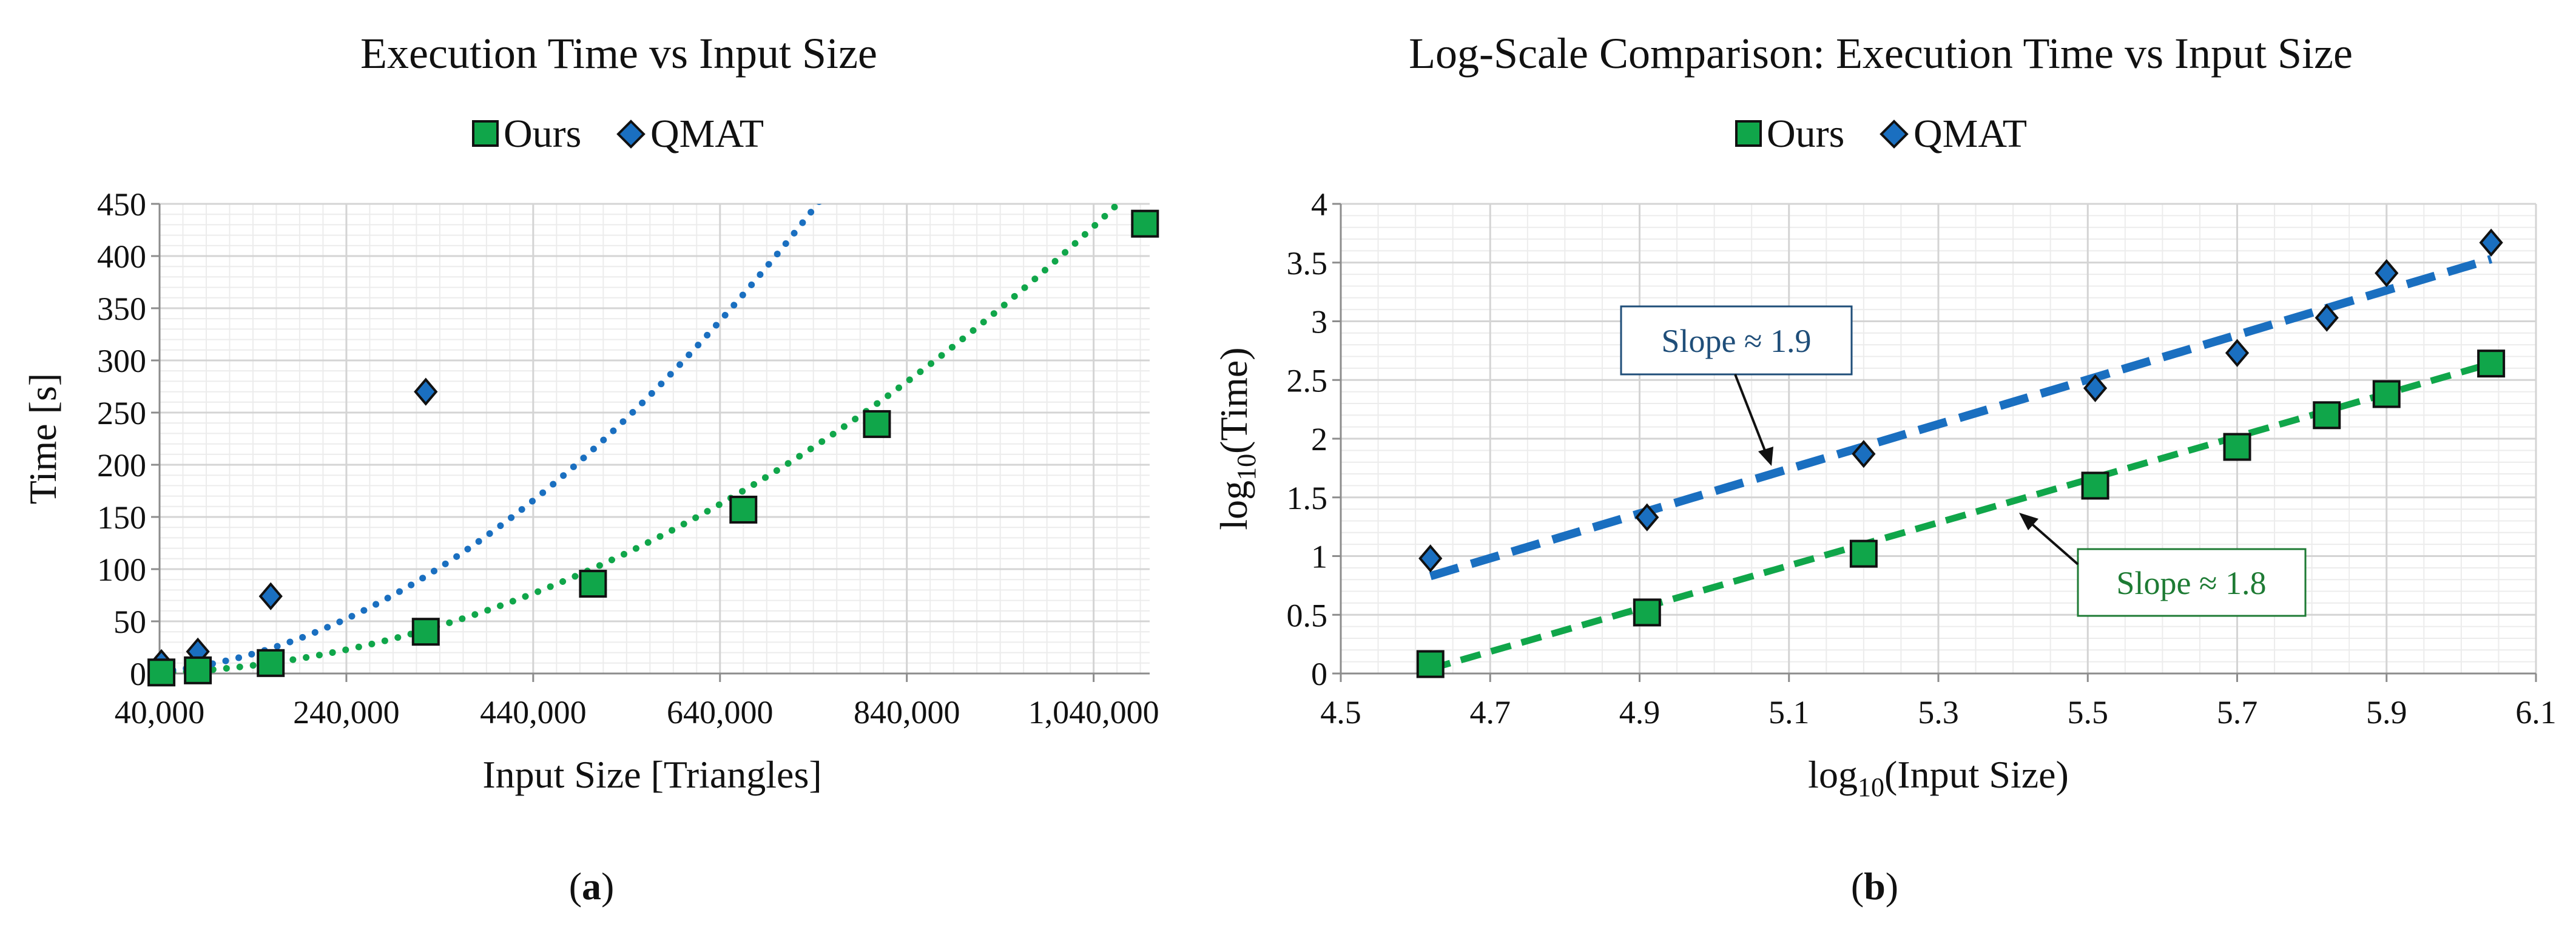 Image resolution: width=2576 pixels, height=935 pixels. I want to click on a-y-tick-label: 0, so click(138, 674).